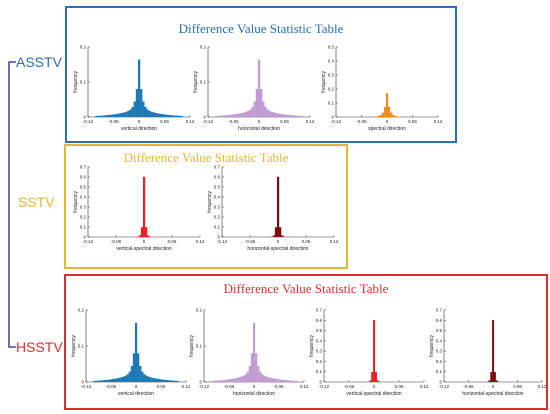  What do you see at coordinates (39, 62) in the screenshot?
I see `asstv-label: ASSTV` at bounding box center [39, 62].